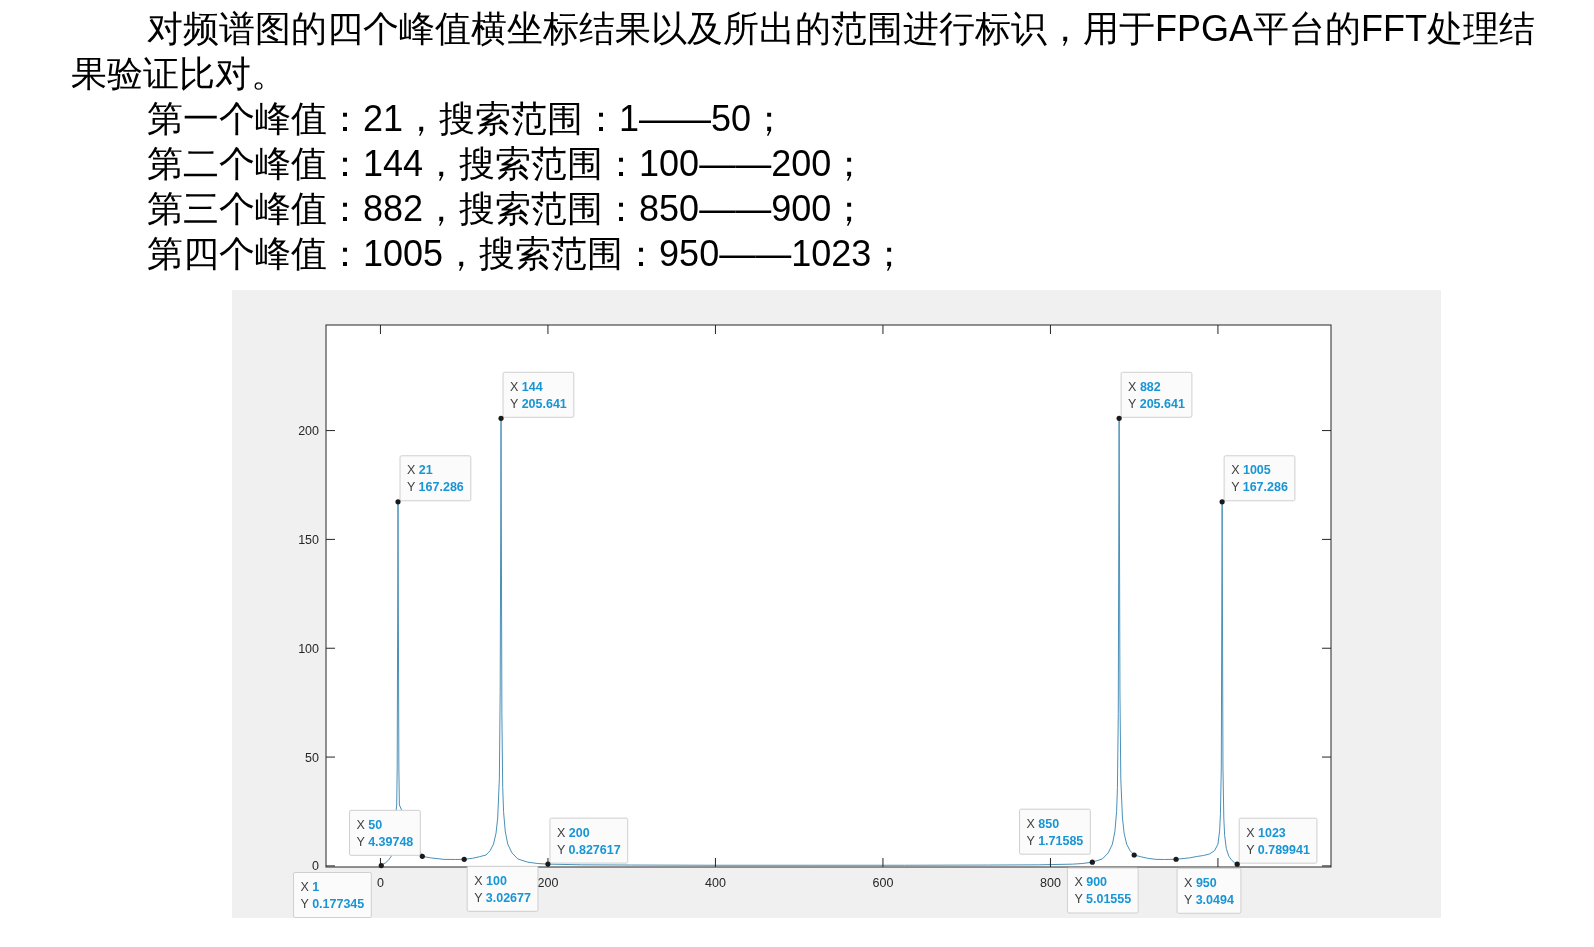 The image size is (1594, 947). Describe the element at coordinates (538, 395) in the screenshot. I see `annotation: X 144 Y 205.641` at that location.